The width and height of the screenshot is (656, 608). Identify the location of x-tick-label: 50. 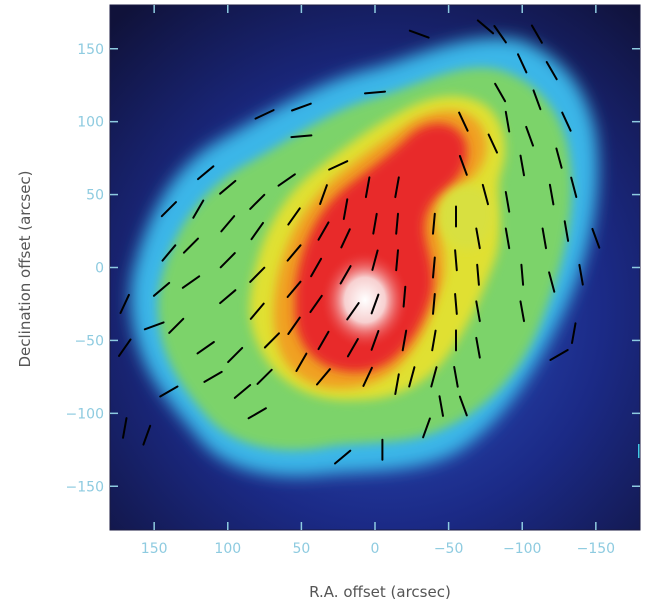
(301, 549).